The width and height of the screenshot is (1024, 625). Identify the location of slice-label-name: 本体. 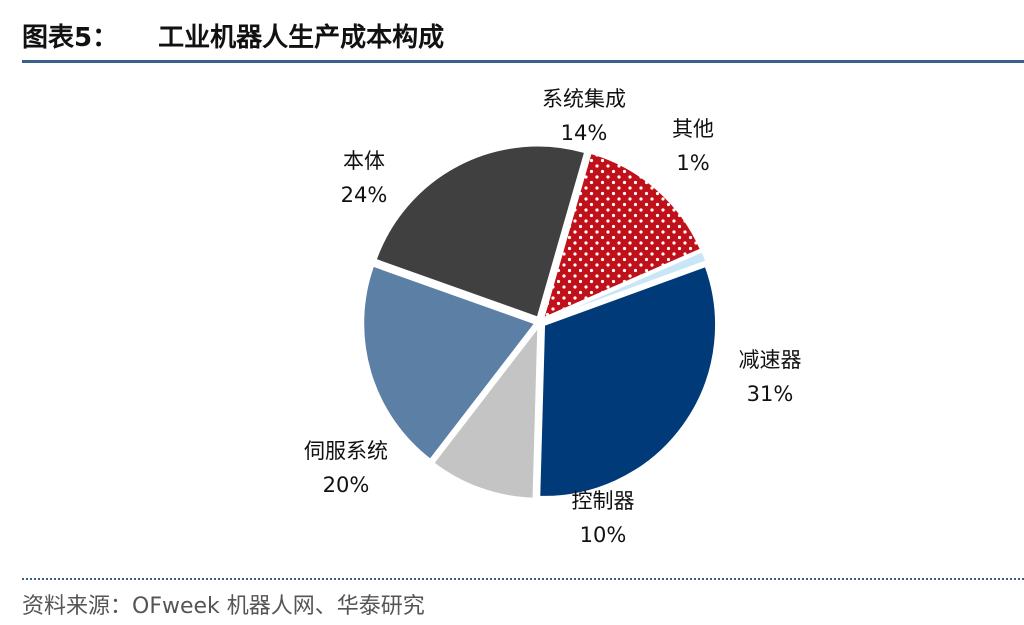
(364, 161).